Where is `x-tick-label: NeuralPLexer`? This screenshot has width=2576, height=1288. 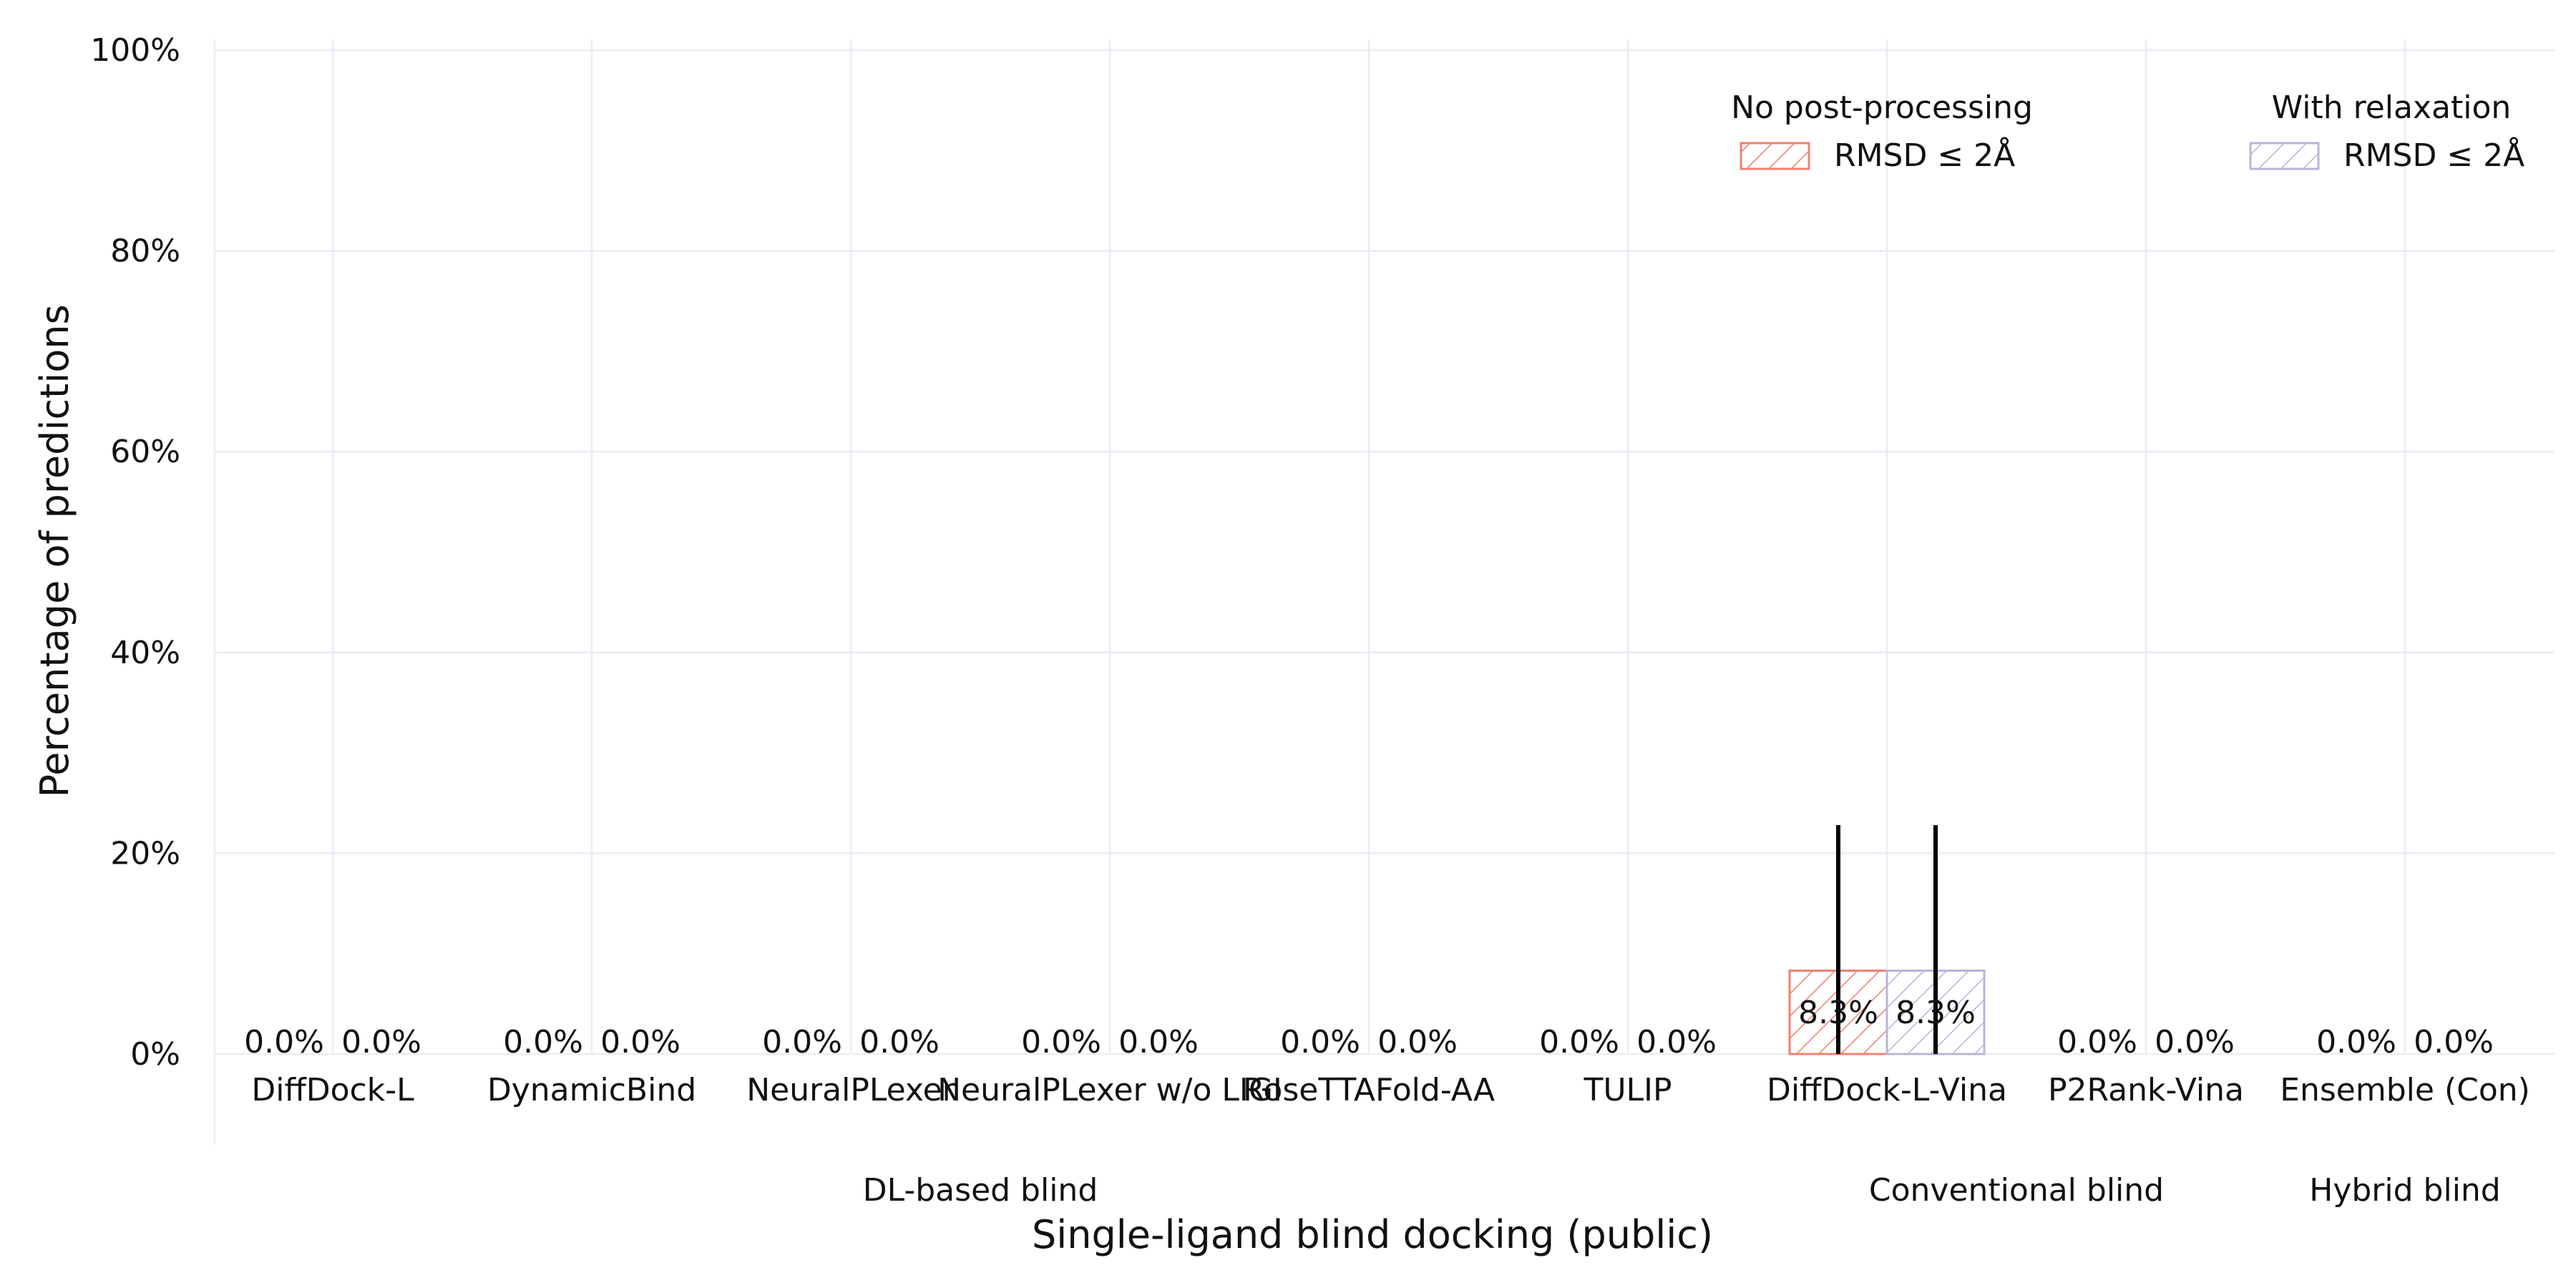
x-tick-label: NeuralPLexer is located at coordinates (850, 1090).